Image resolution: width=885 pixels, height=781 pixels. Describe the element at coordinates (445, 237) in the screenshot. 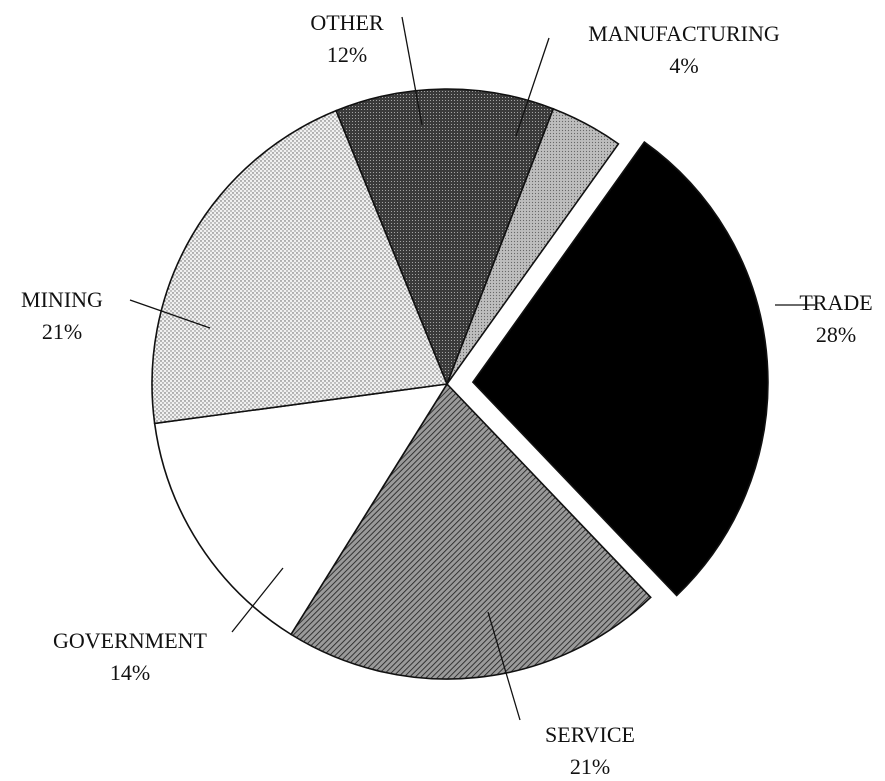

I see `pie-slice-other` at that location.